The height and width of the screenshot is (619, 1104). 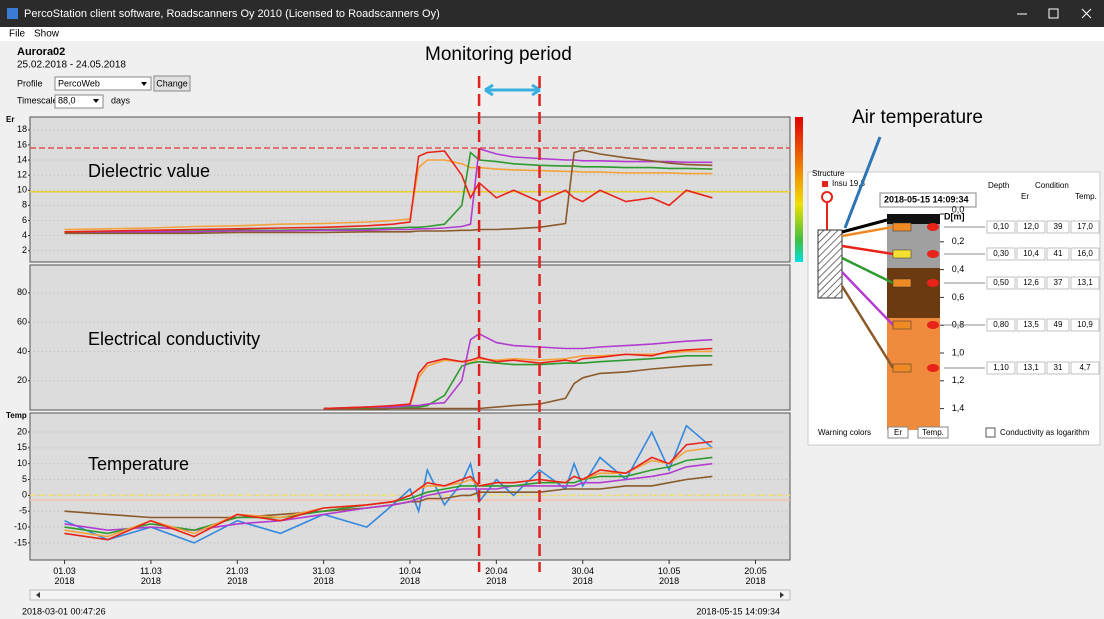 I want to click on menu-item: Show, so click(x=47, y=34).